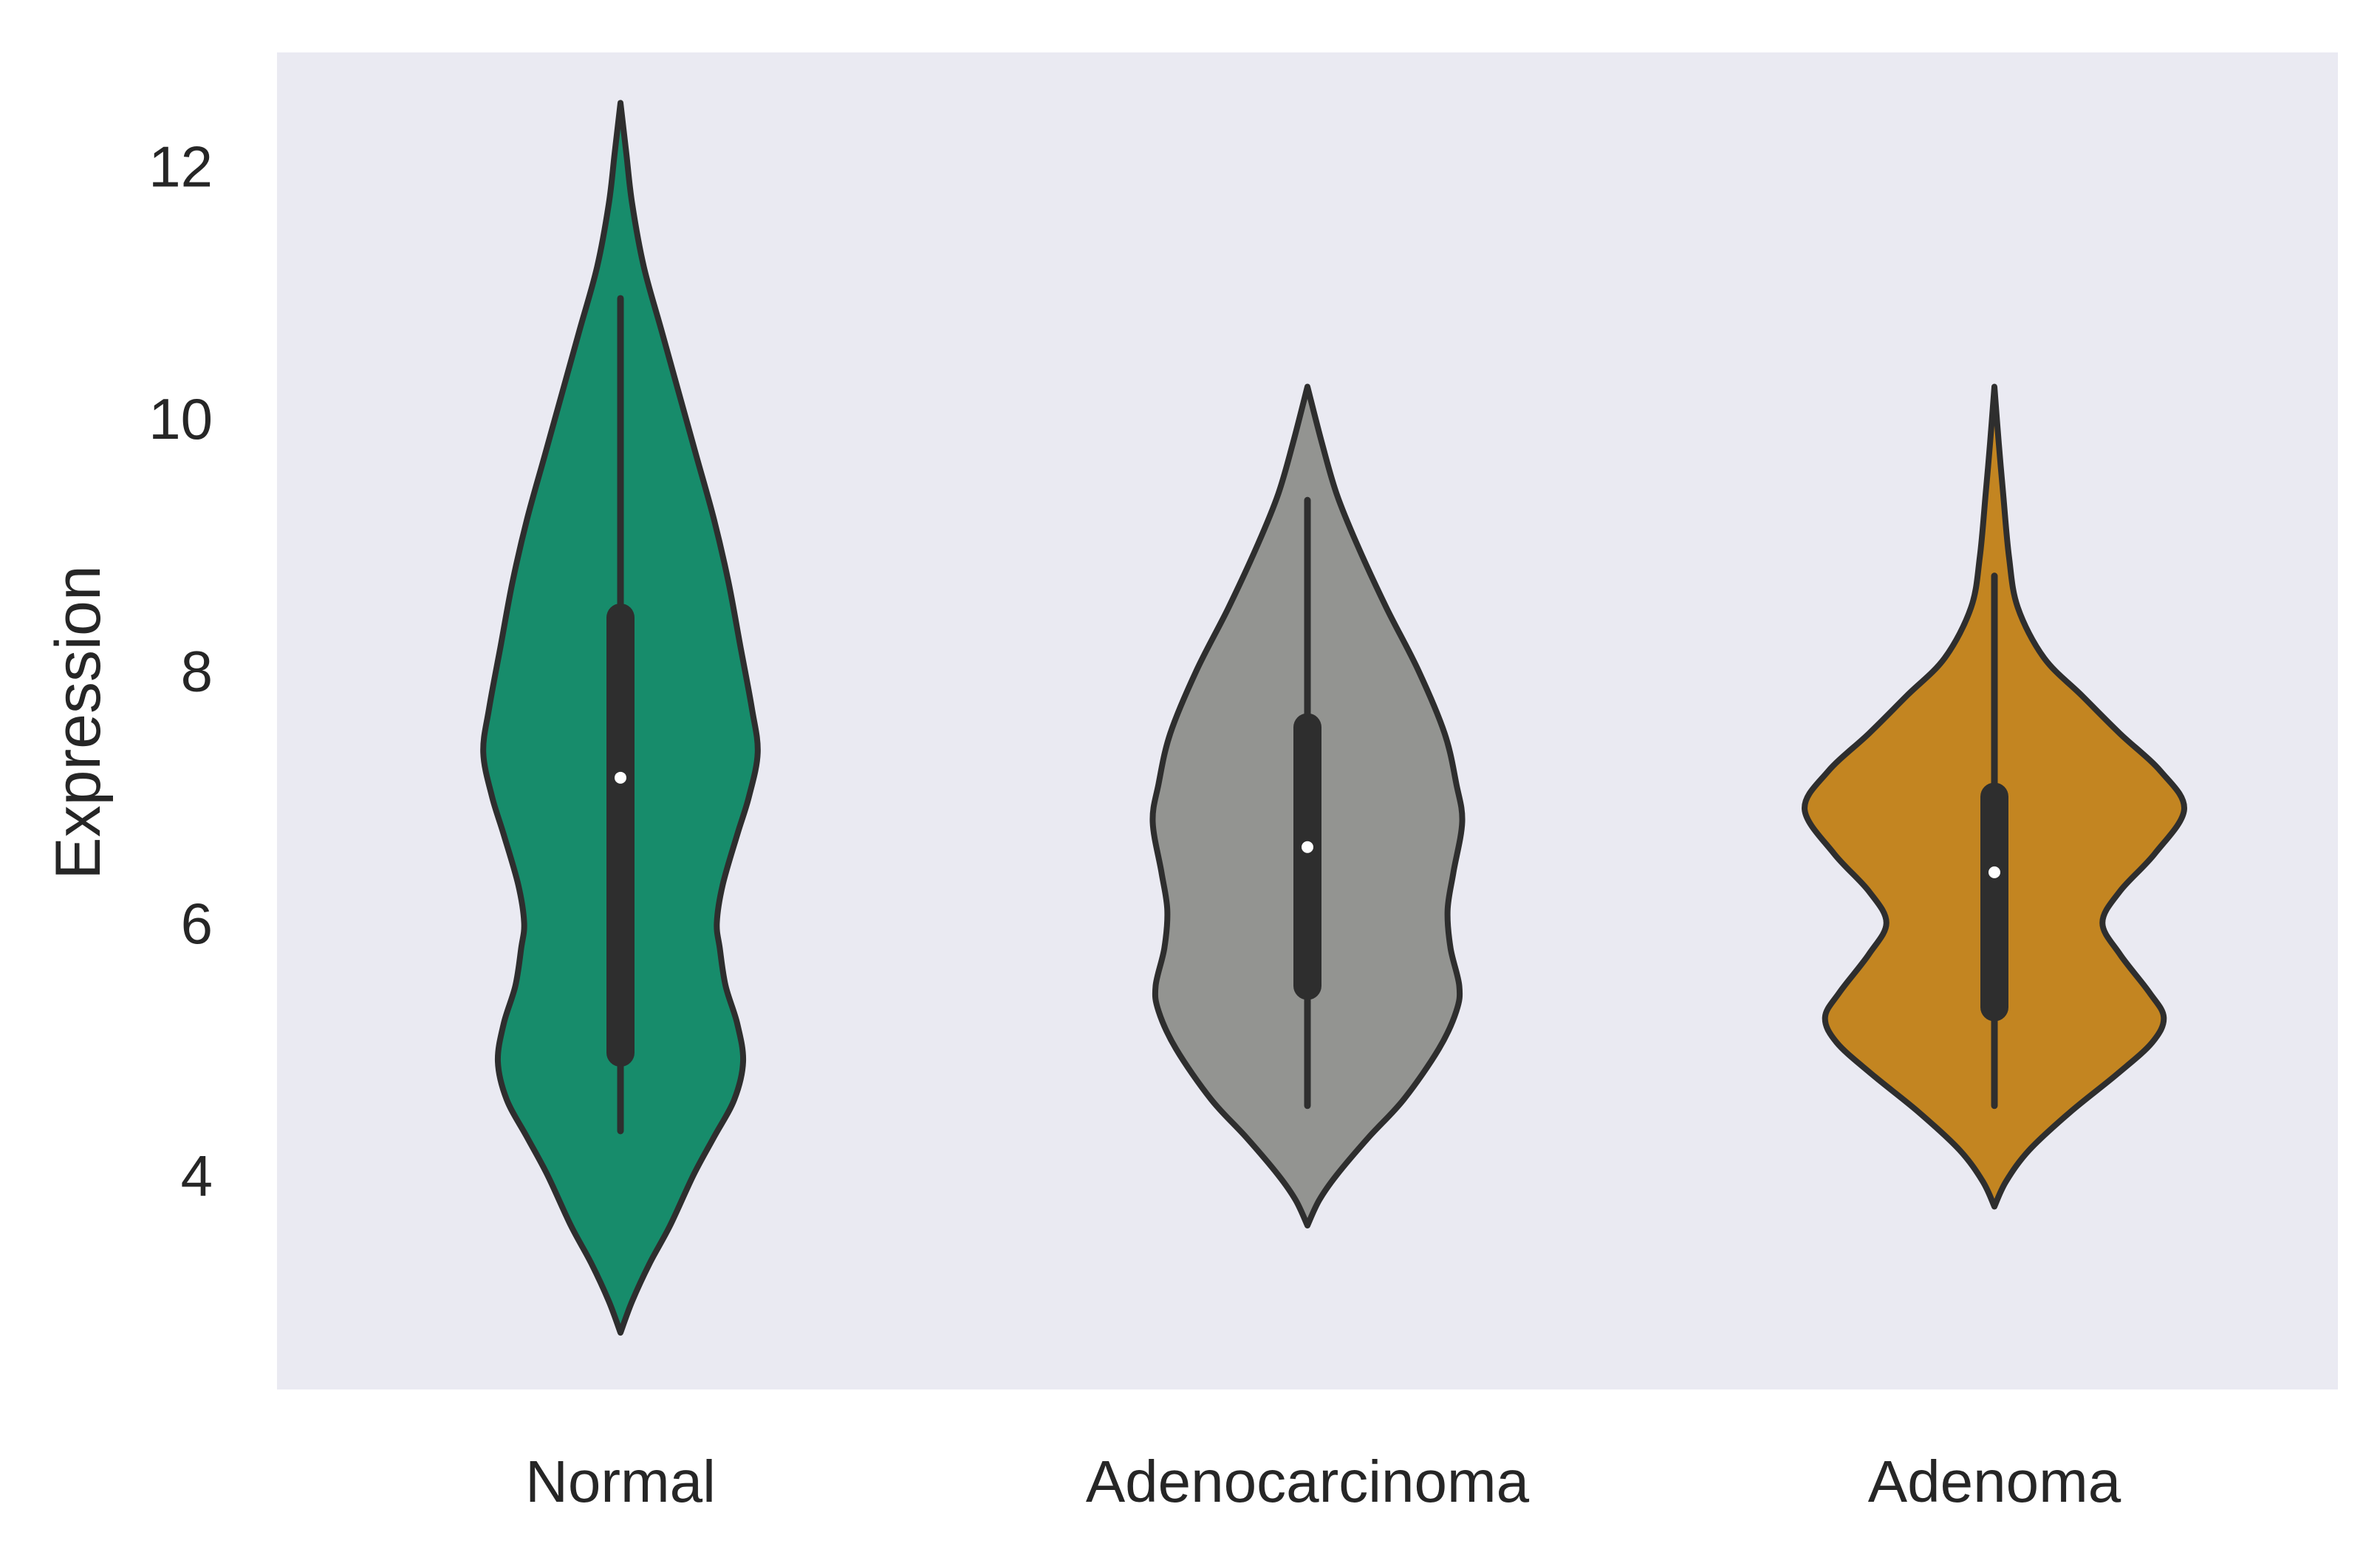  I want to click on y-tick-label: 8, so click(197, 671).